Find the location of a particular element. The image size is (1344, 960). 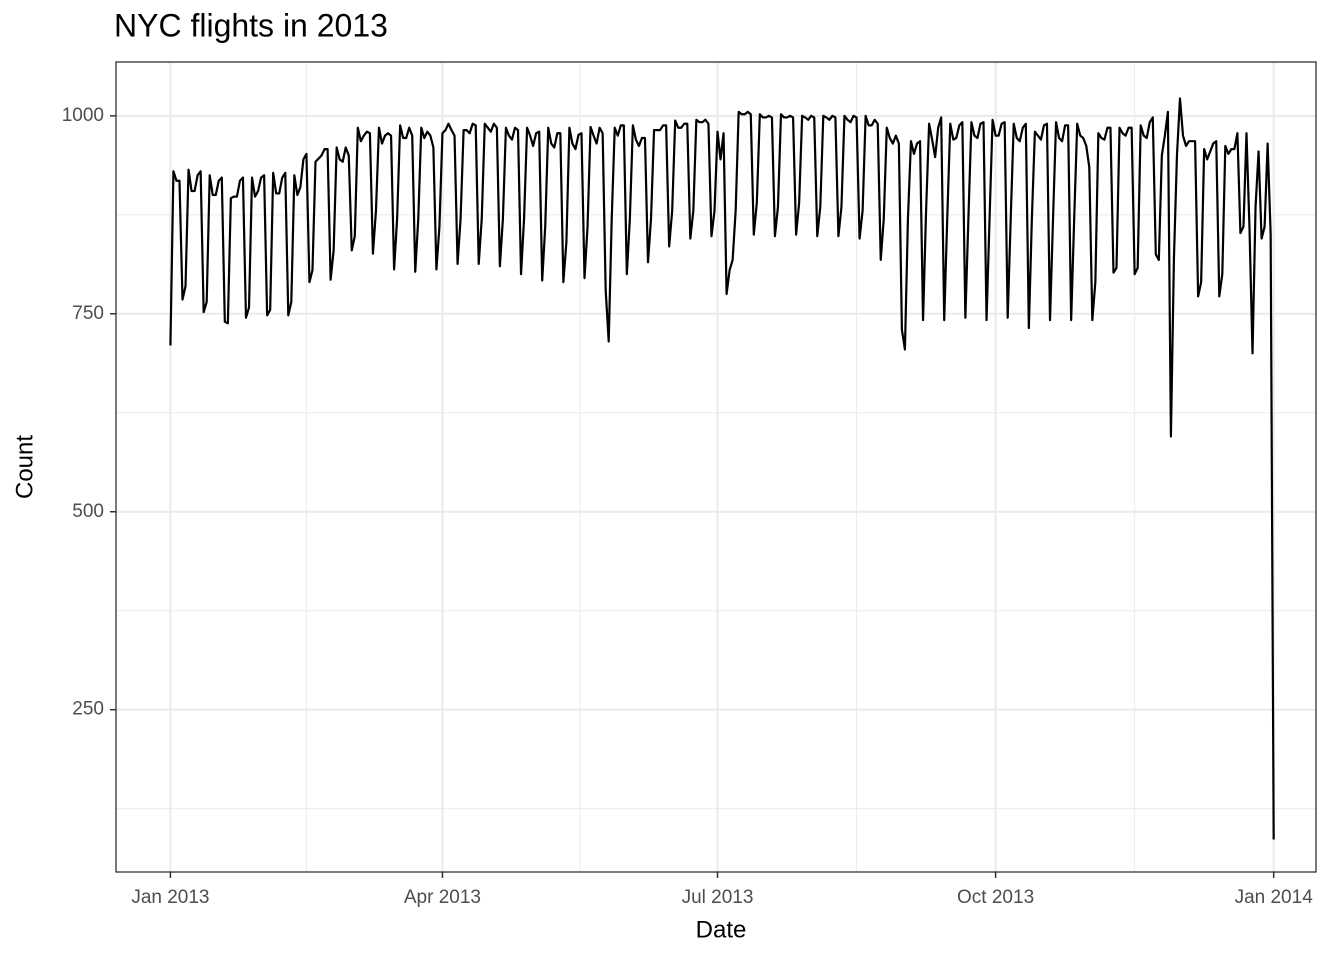

x-tick-label: Jan 2013 is located at coordinates (170, 897).